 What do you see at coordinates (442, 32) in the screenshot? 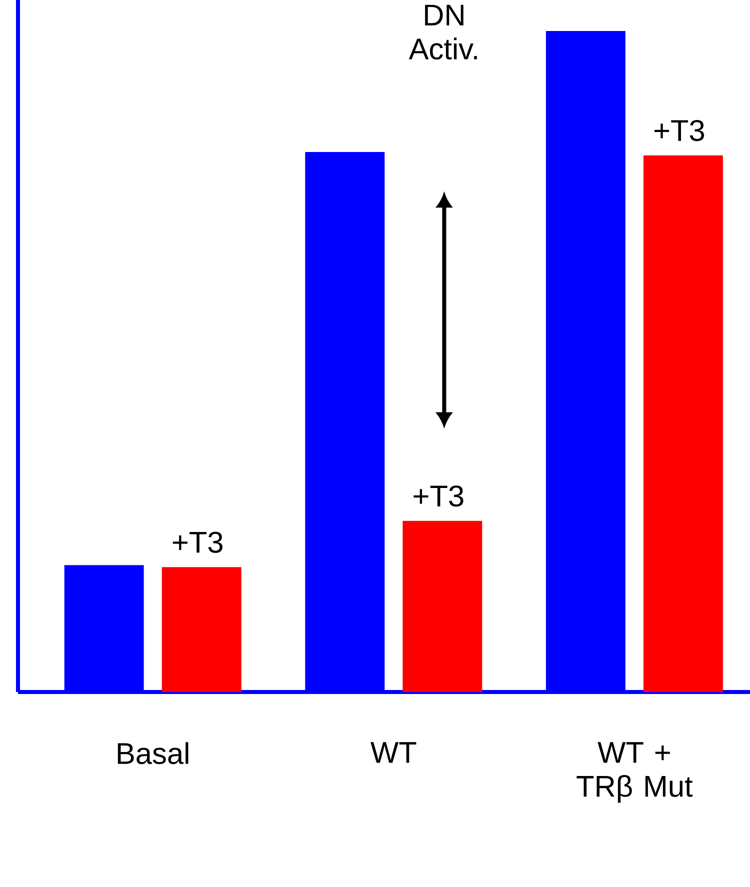
I see `annotation: DN Activ.` at bounding box center [442, 32].